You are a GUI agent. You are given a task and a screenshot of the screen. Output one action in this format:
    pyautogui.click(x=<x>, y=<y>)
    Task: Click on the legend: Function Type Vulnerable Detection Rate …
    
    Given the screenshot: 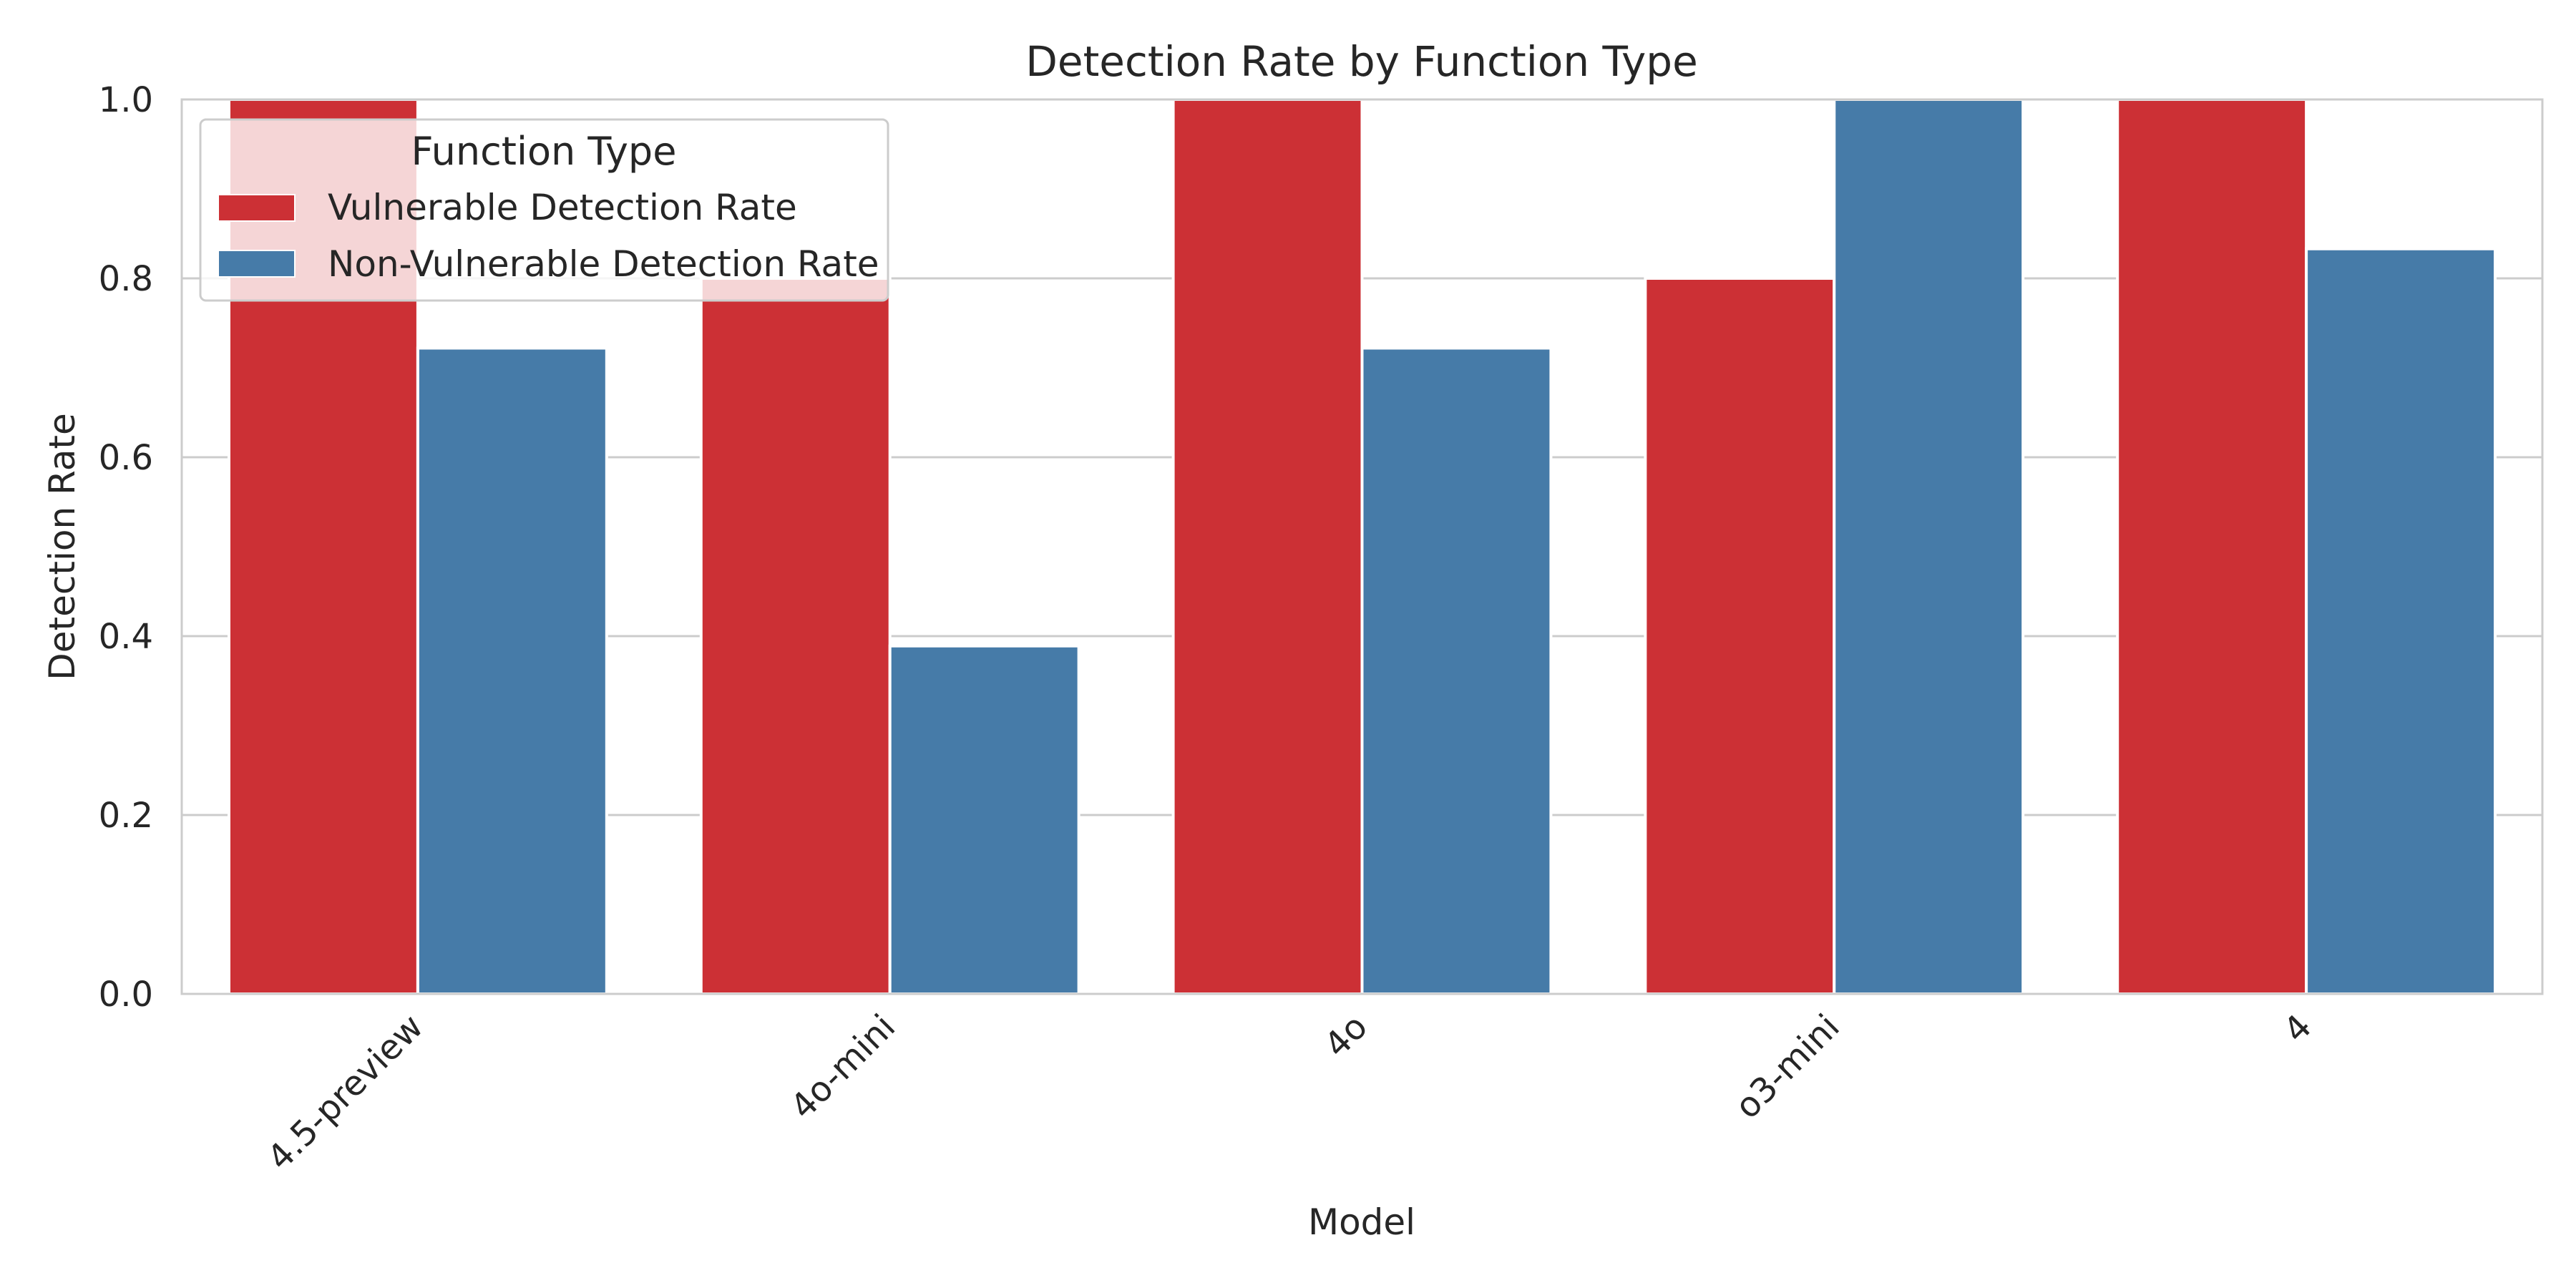 What is the action you would take?
    pyautogui.click(x=544, y=210)
    